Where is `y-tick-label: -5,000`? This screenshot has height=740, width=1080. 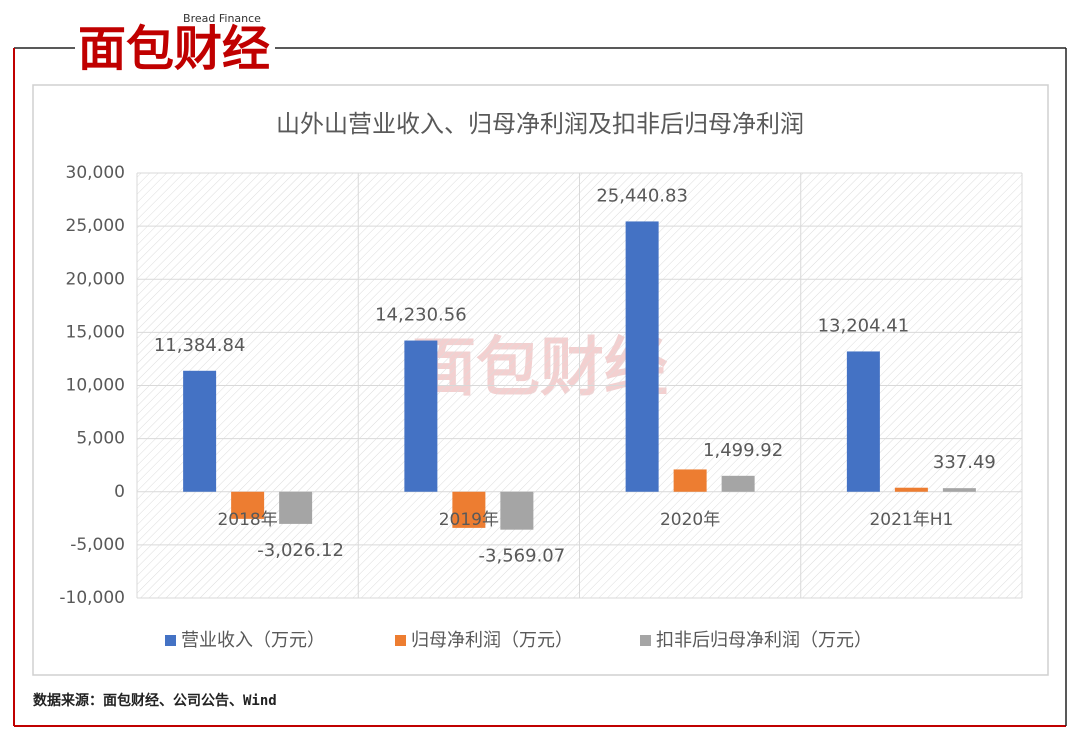 y-tick-label: -5,000 is located at coordinates (97, 545).